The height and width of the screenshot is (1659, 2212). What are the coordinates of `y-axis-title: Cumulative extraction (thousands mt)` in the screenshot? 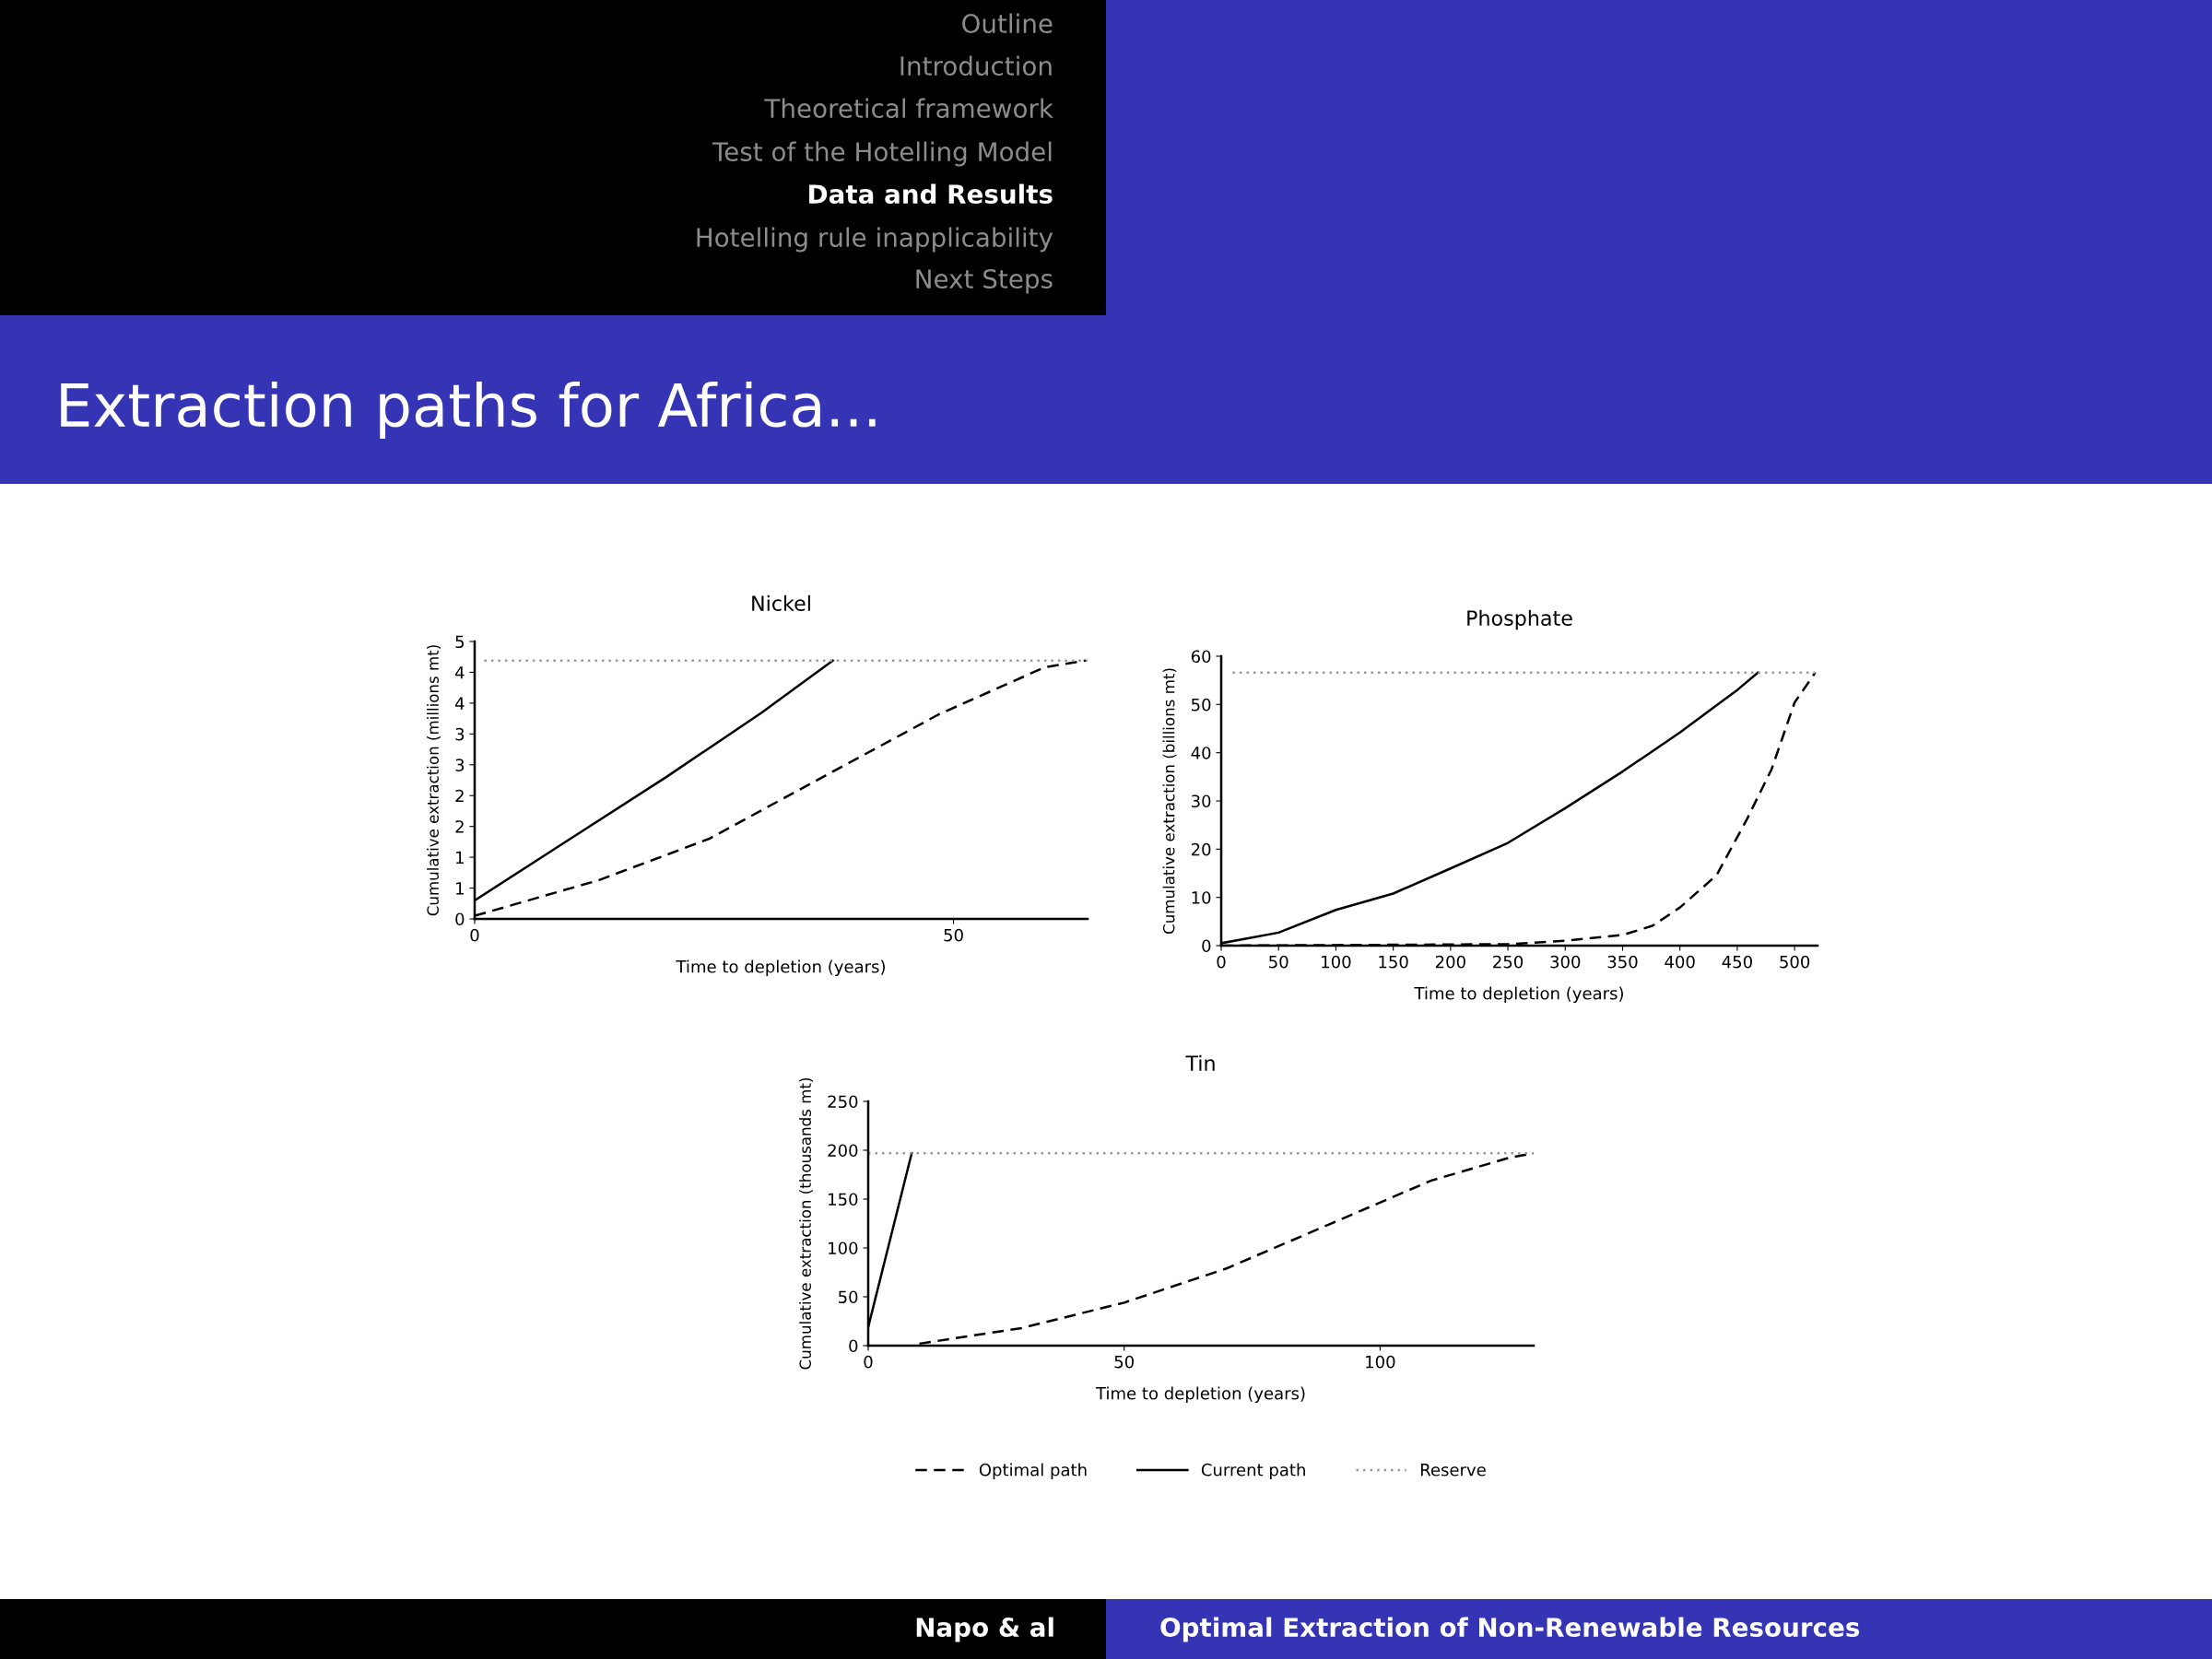 It's located at (806, 1223).